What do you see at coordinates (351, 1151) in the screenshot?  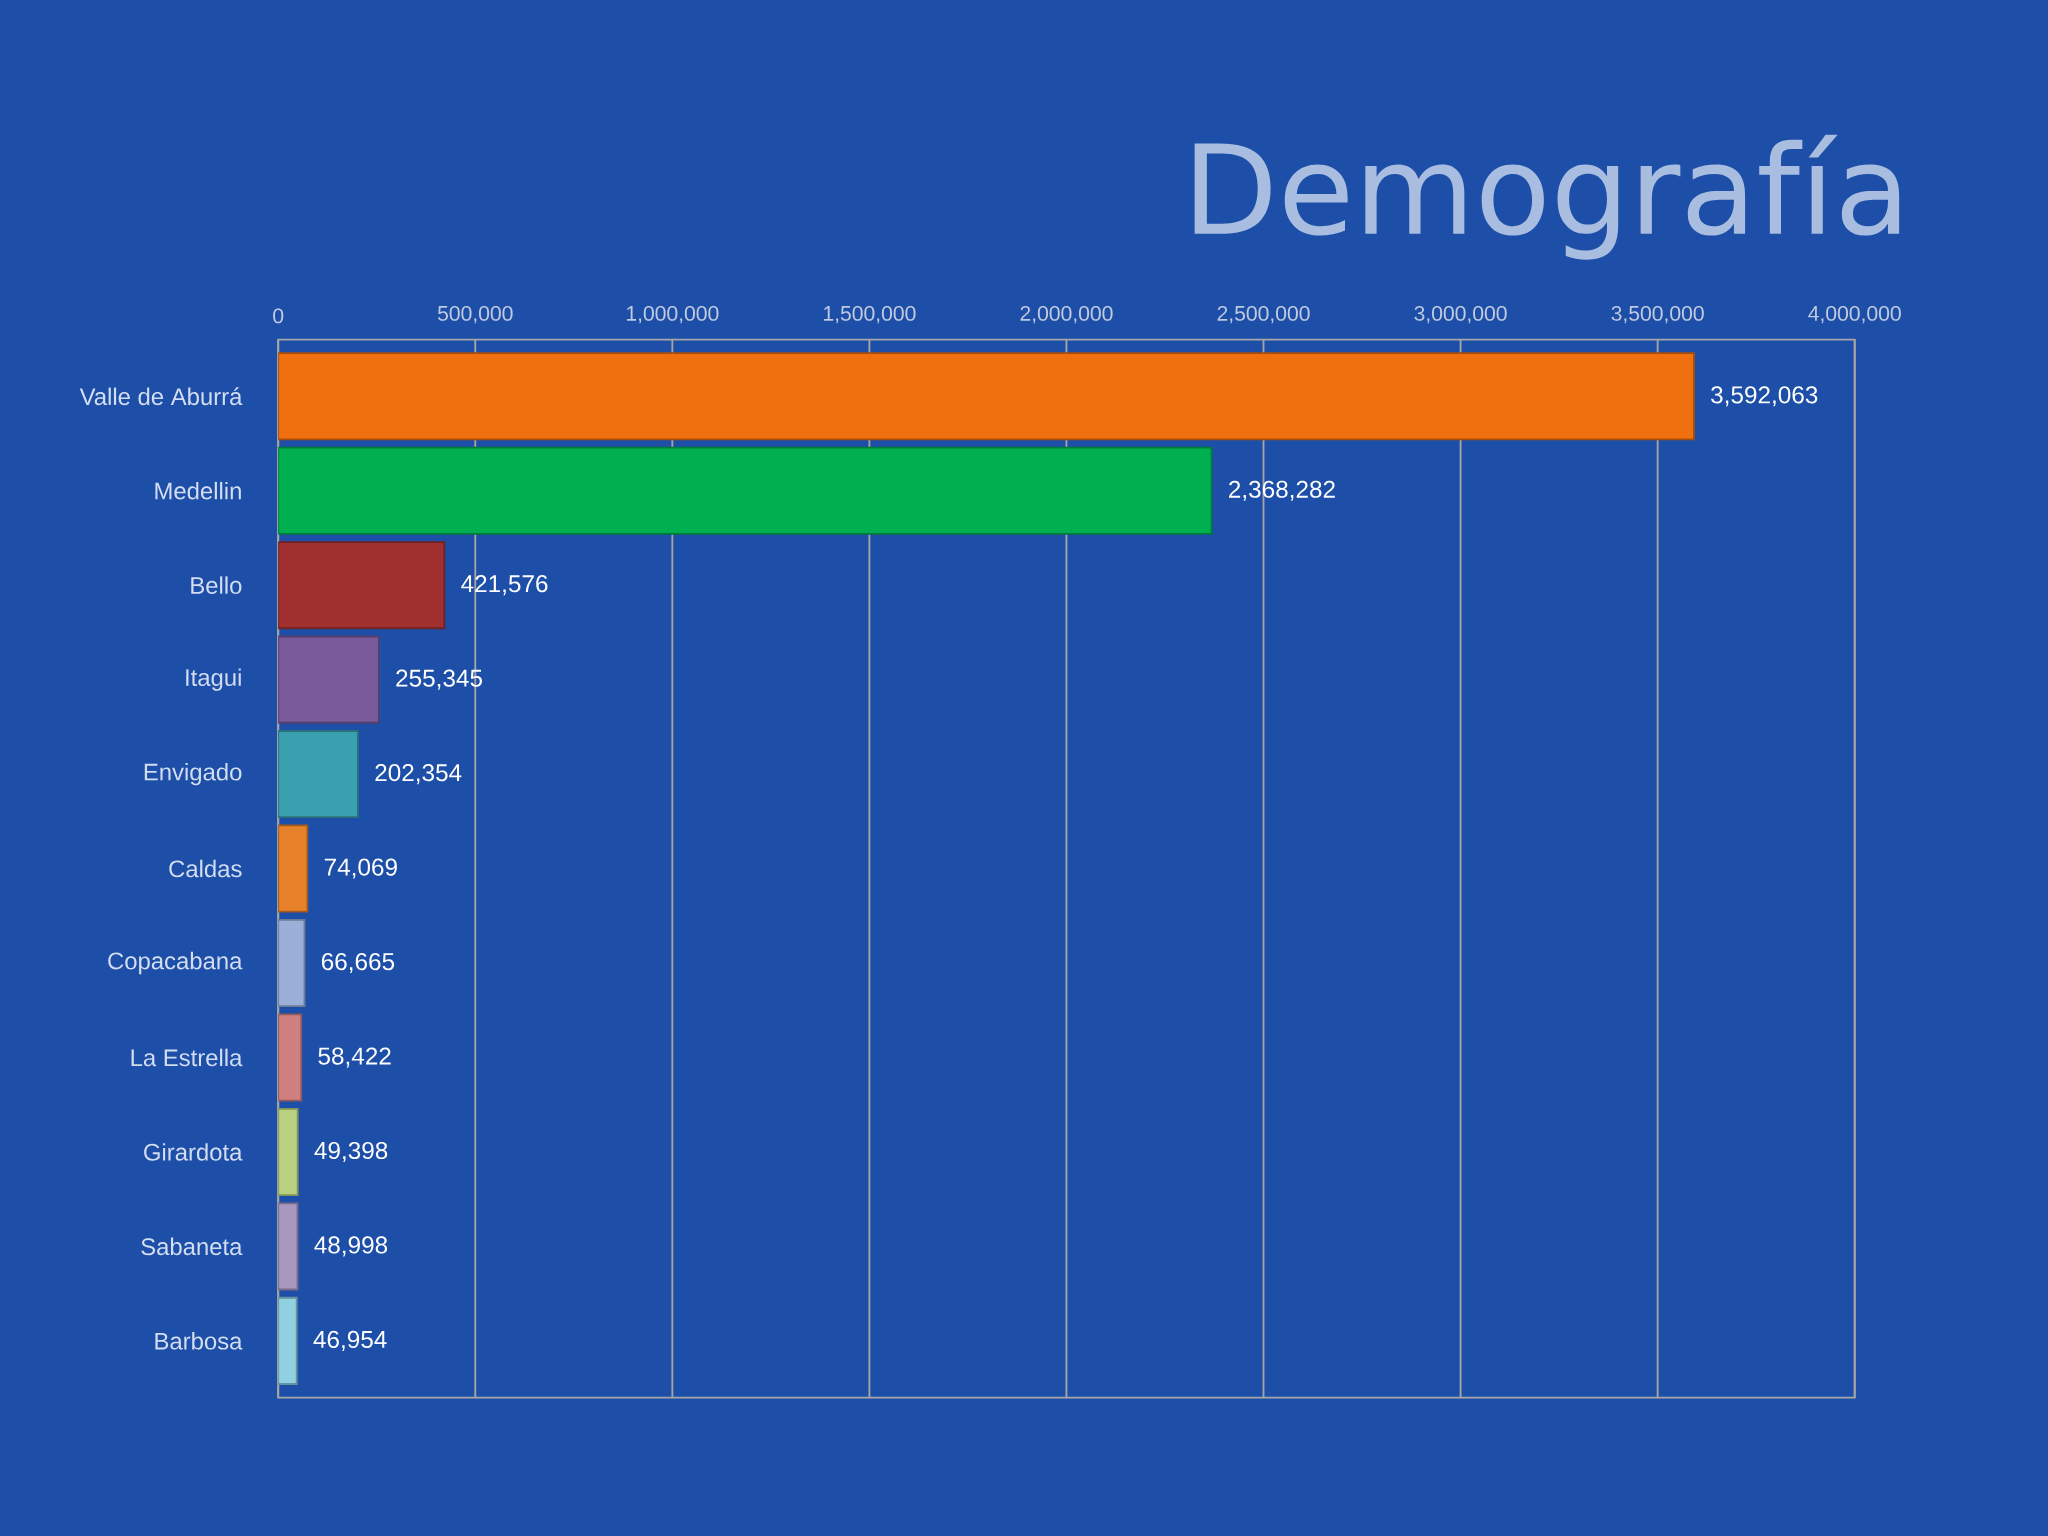 I see `data-label: 49,398` at bounding box center [351, 1151].